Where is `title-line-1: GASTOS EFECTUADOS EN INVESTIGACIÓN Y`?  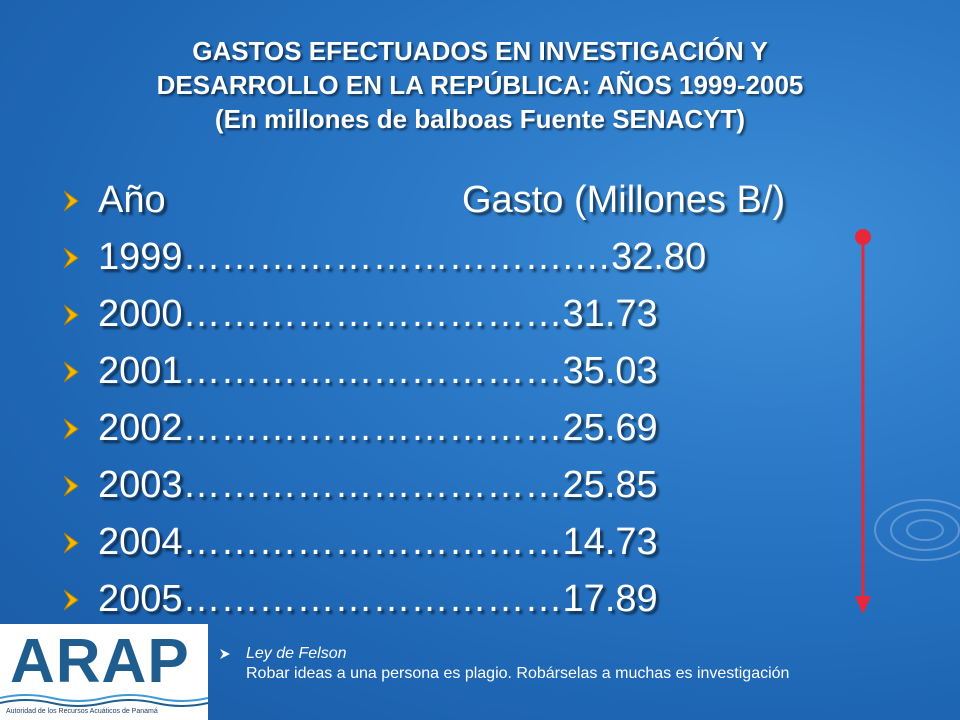
title-line-1: GASTOS EFECTUADOS EN INVESTIGACIÓN Y is located at coordinates (480, 51).